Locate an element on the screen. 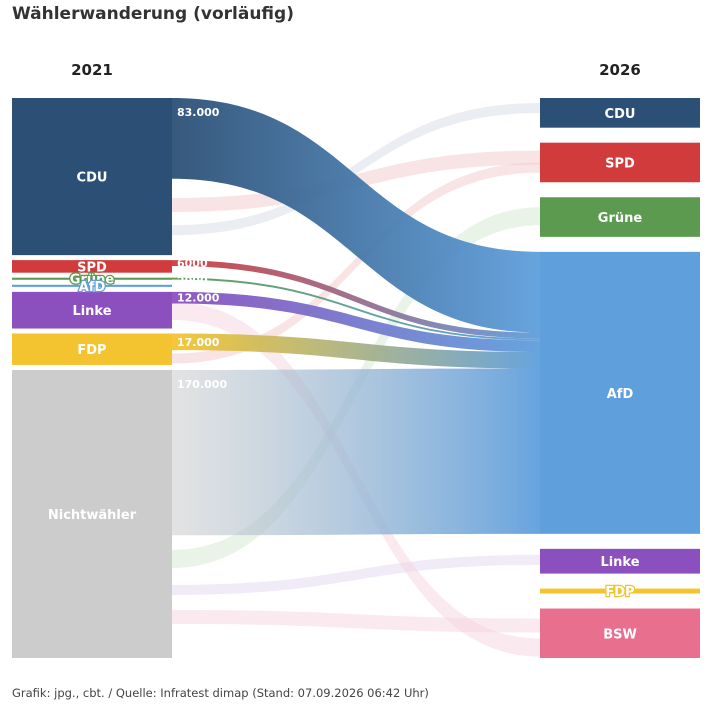  flow-fdp-to-afd is located at coordinates (356, 351).